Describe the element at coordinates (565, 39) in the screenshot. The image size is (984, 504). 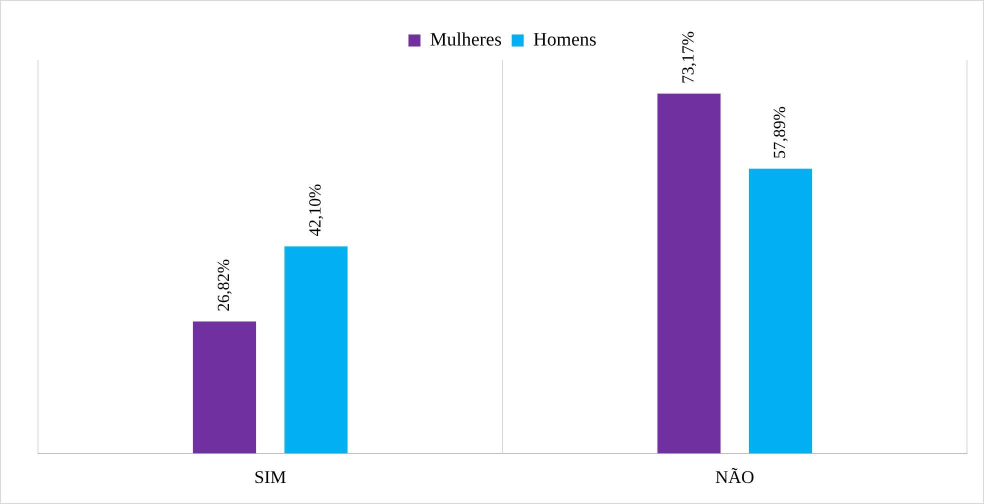
I see `legend-label: Homens` at that location.